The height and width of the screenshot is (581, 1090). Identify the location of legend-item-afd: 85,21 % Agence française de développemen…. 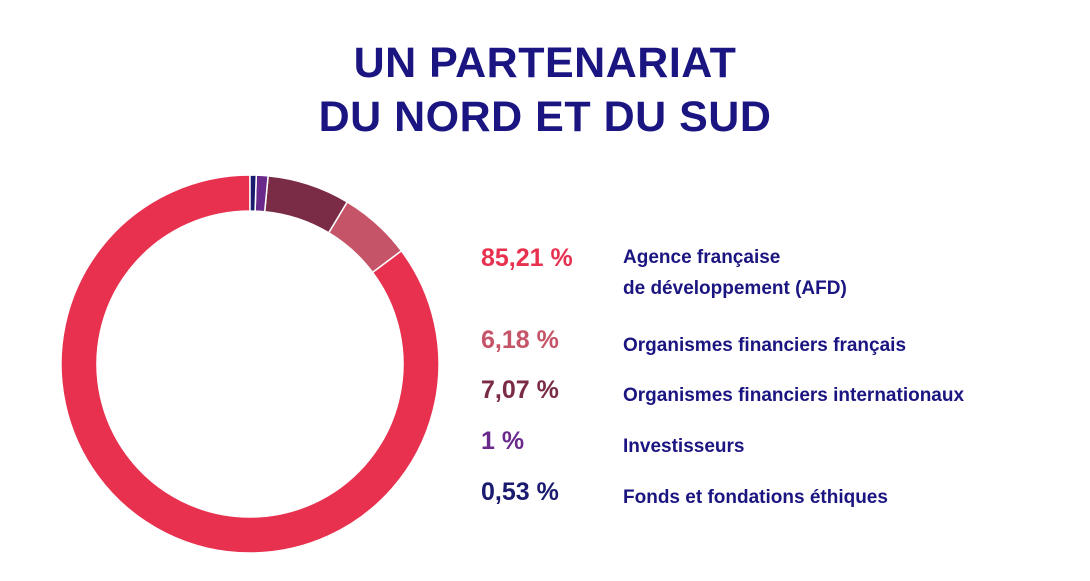
(545, 271).